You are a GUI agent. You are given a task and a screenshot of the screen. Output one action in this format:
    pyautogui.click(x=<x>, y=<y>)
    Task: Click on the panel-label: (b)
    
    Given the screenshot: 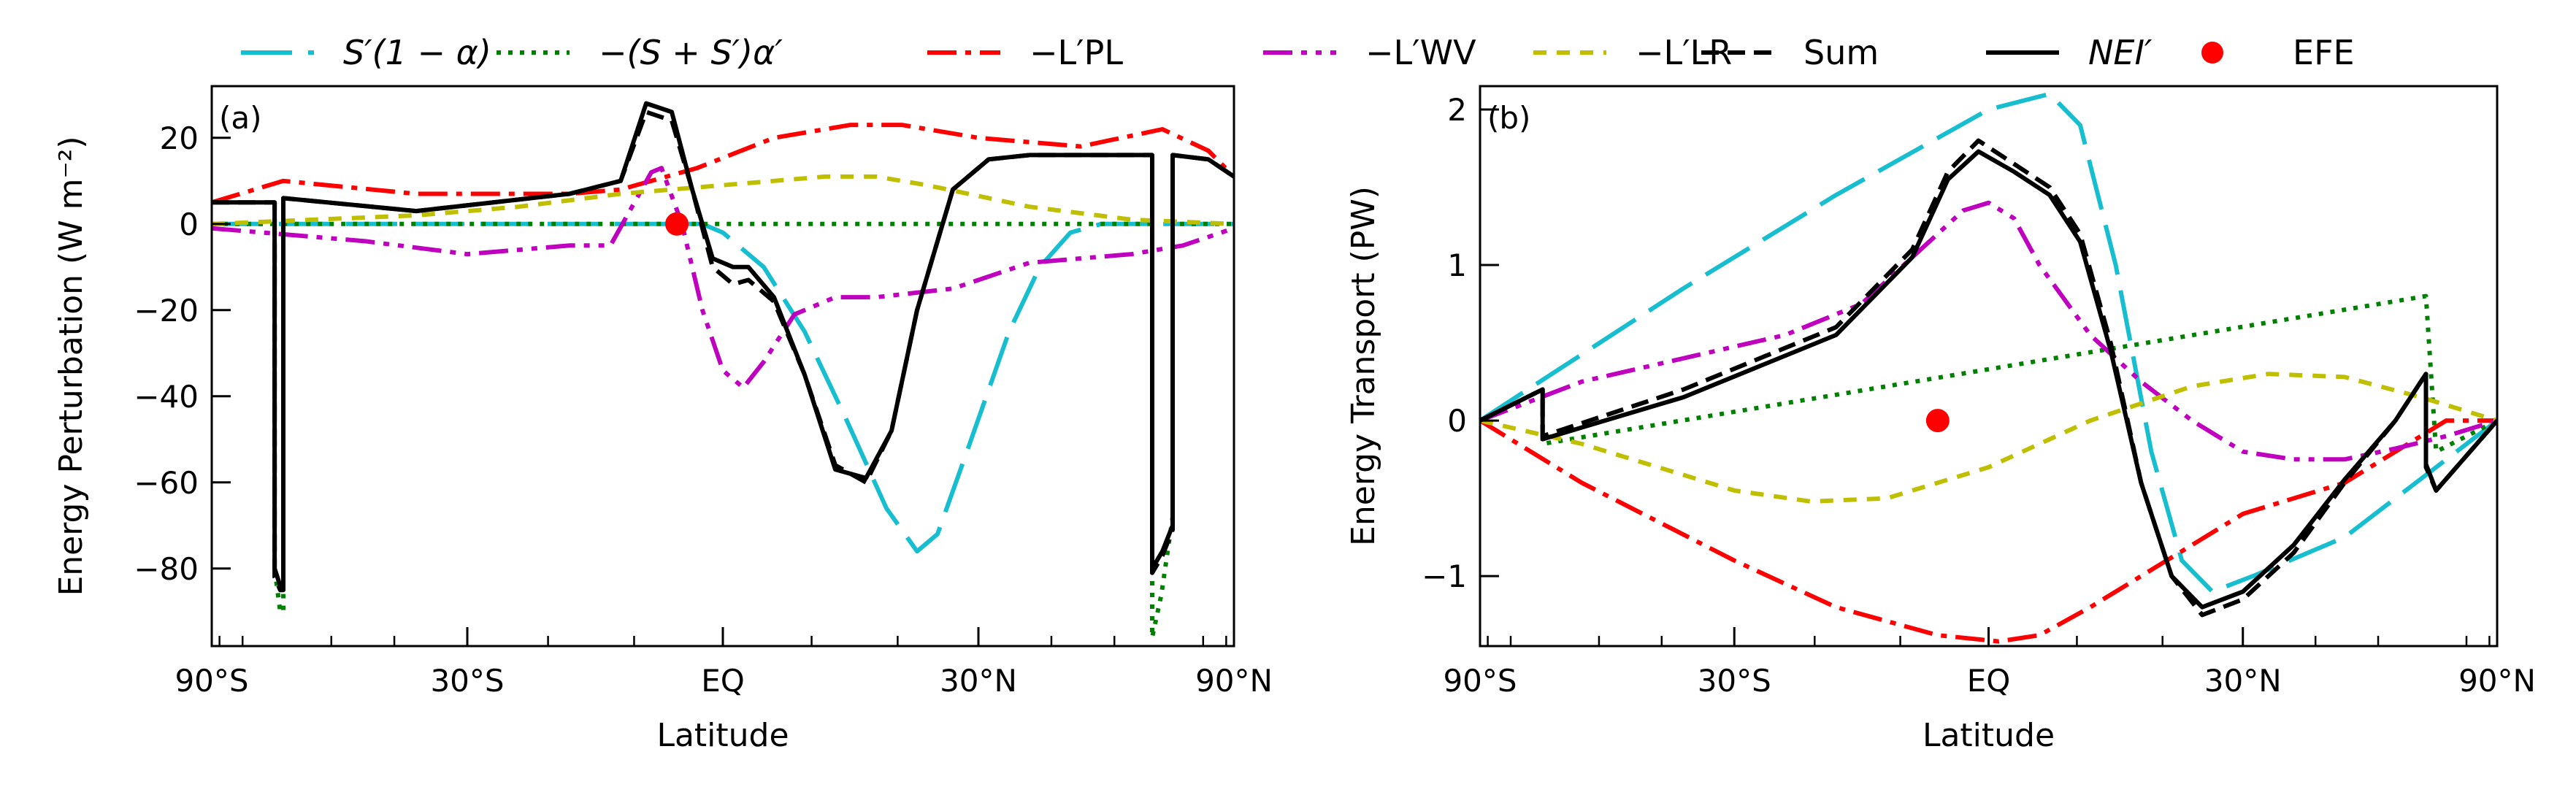 What is the action you would take?
    pyautogui.click(x=1509, y=118)
    